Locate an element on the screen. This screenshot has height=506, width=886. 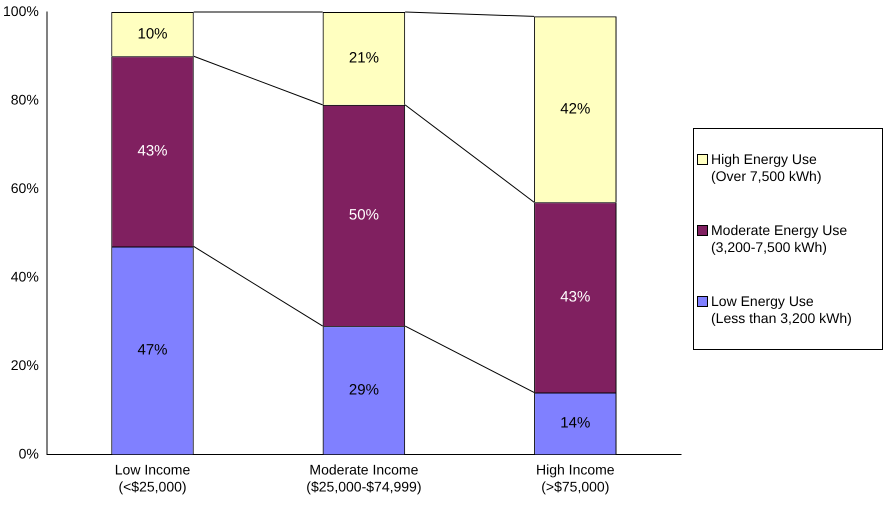
y-tick-label: 80% is located at coordinates (24, 99).